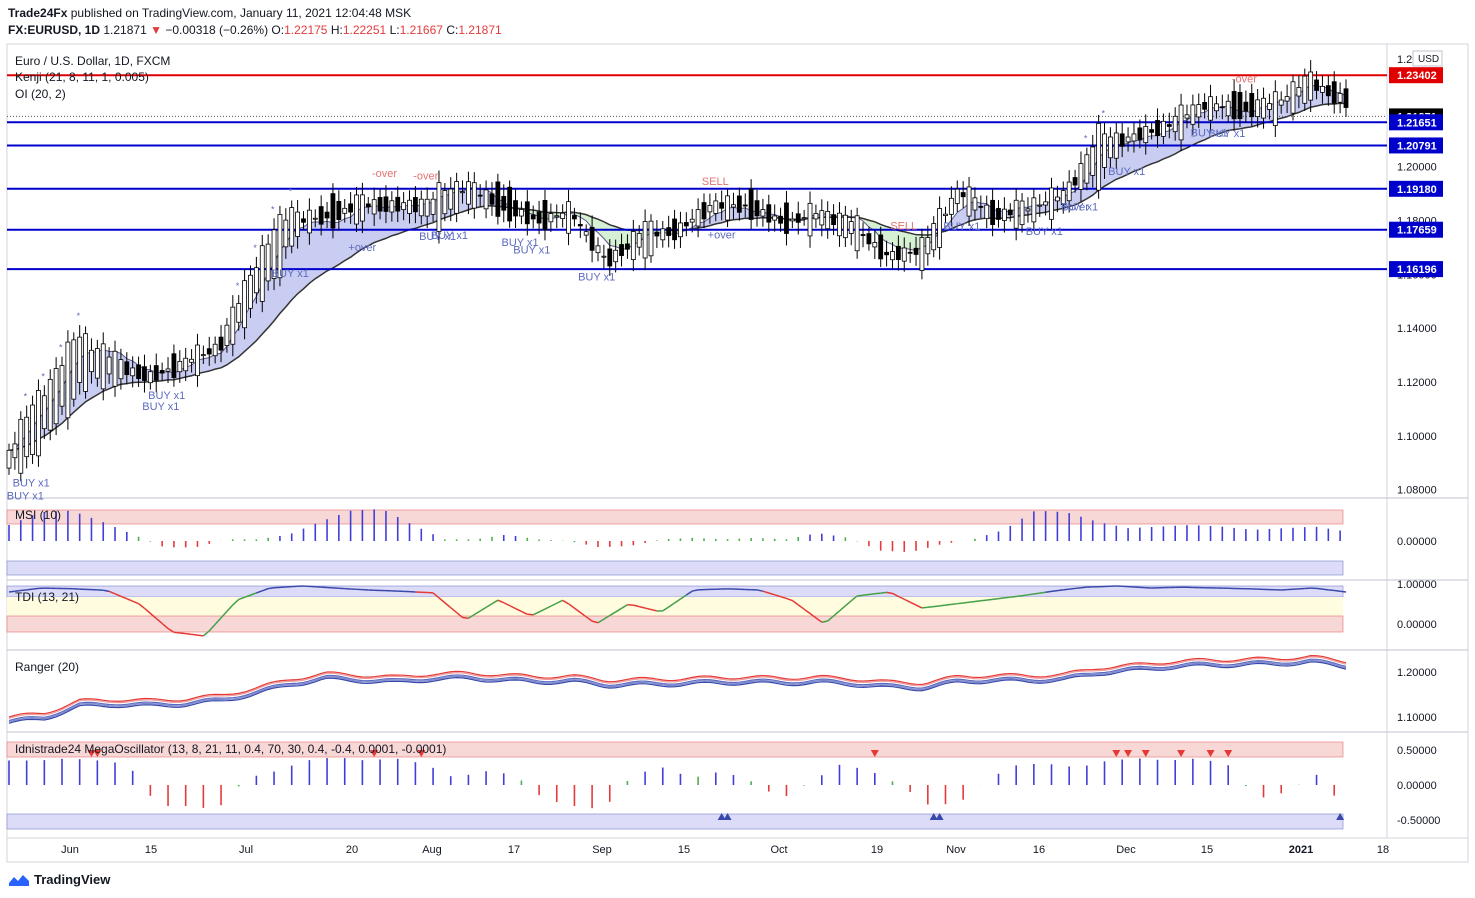 This screenshot has width=1475, height=898. I want to click on close-label: C:, so click(452, 30).